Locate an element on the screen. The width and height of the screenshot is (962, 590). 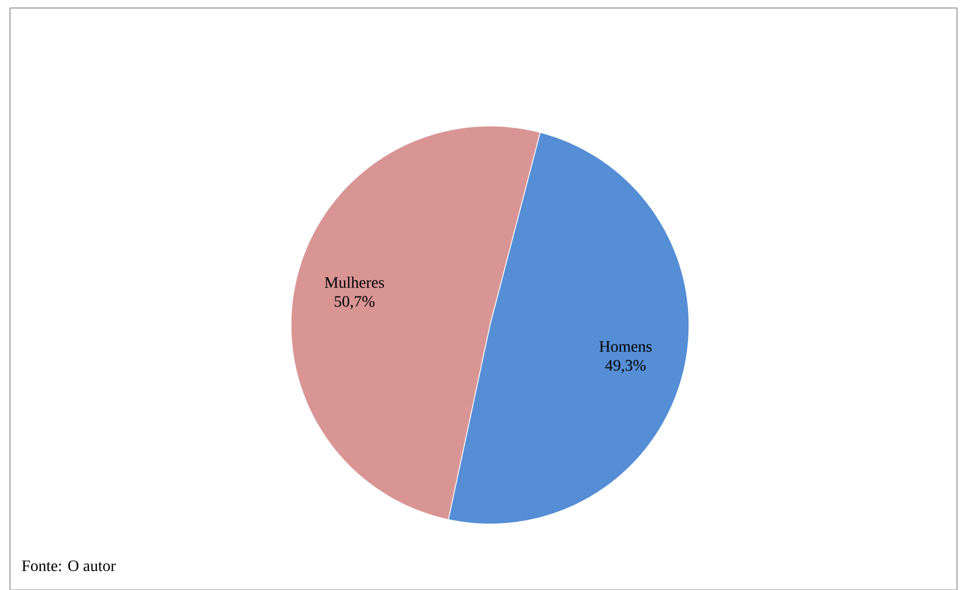
source-note: Fonte: O autor is located at coordinates (69, 565).